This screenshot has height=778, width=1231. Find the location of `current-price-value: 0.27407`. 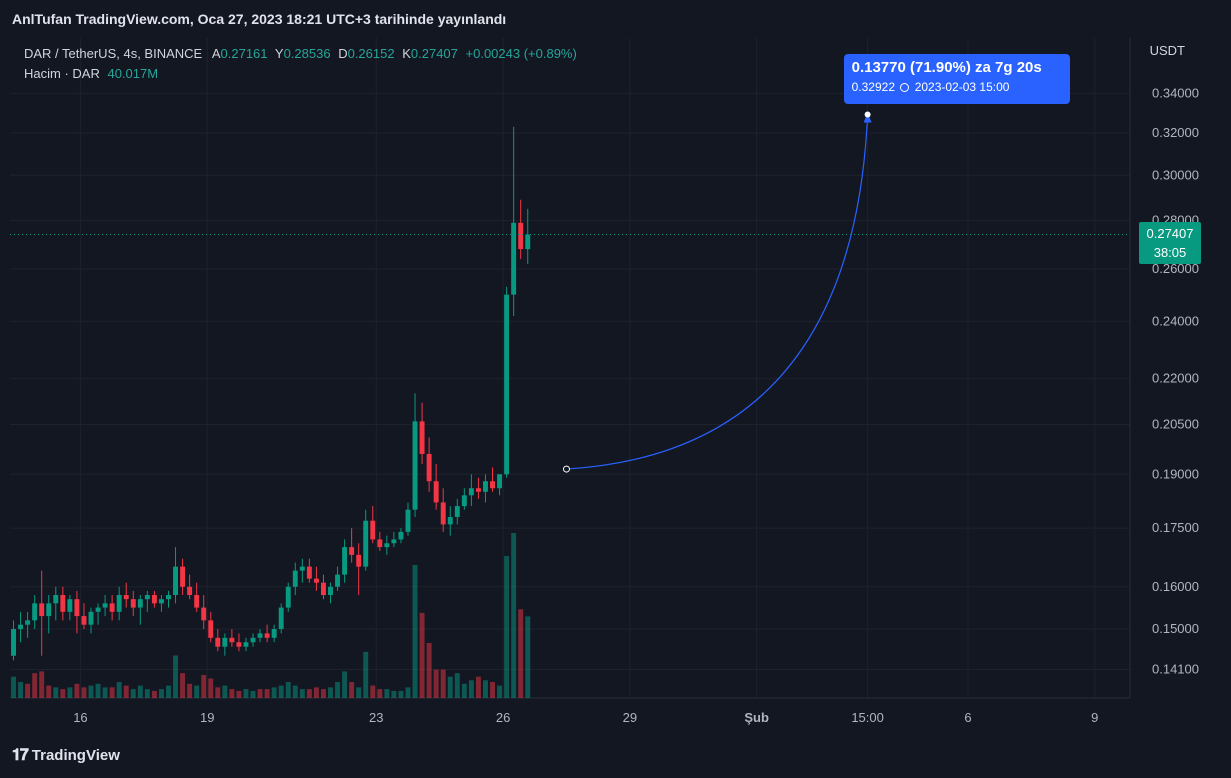

current-price-value: 0.27407 is located at coordinates (1170, 234).